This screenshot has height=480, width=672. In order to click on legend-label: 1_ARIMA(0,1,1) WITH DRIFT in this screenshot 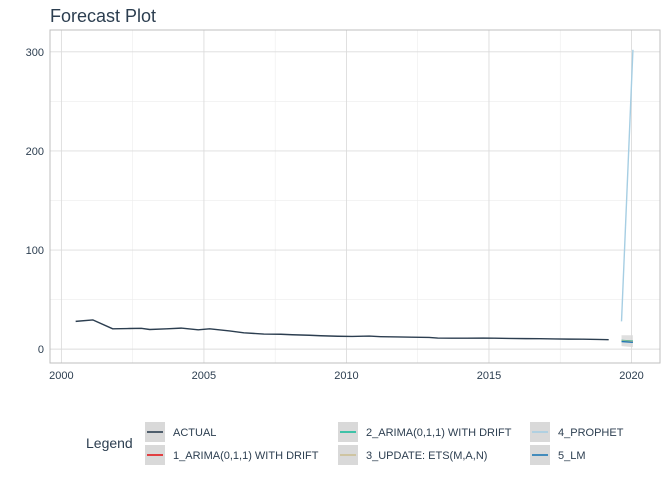, I will do `click(246, 456)`.